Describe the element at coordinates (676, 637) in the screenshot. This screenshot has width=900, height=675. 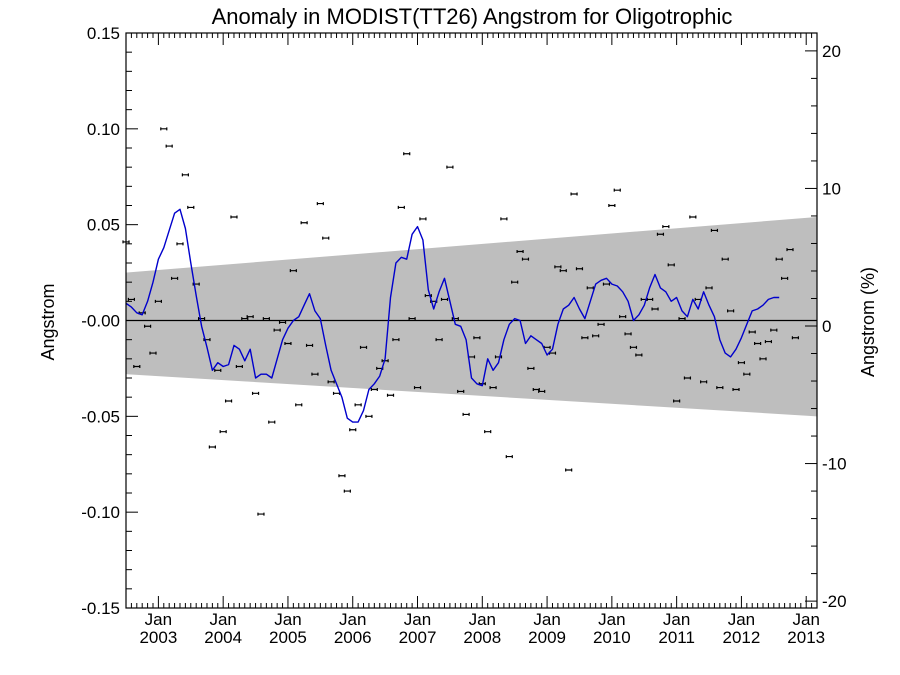
I see `x-tick-year-label: 2011` at that location.